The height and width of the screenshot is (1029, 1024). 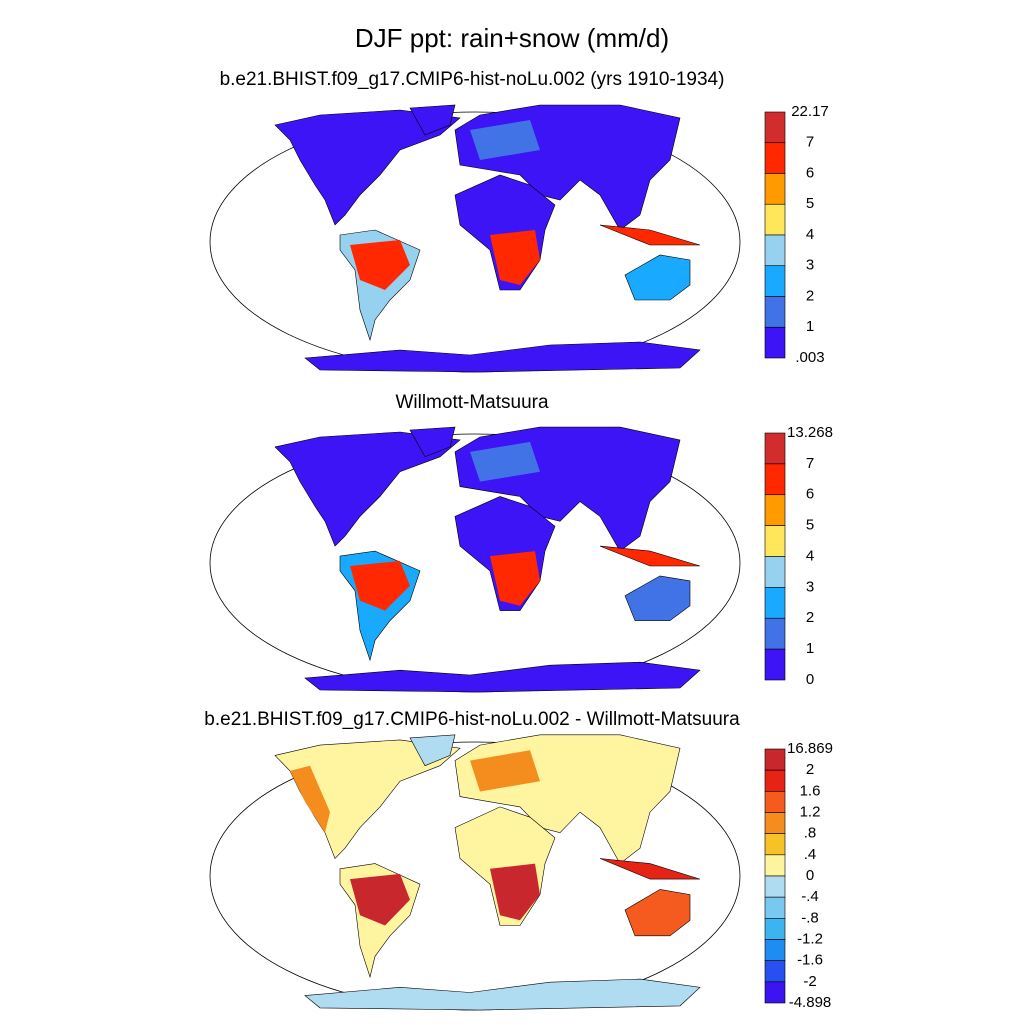 What do you see at coordinates (810, 938) in the screenshot?
I see `colorbar-label: -1.2` at bounding box center [810, 938].